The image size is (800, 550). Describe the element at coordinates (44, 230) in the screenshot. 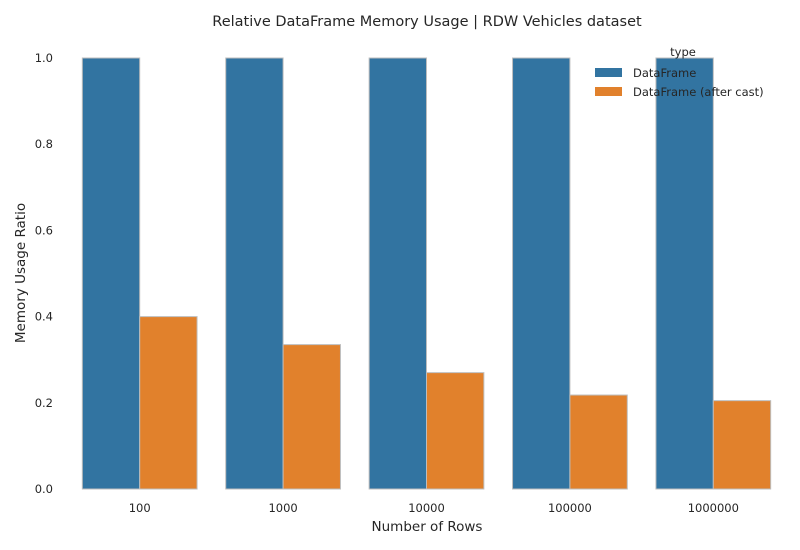

I see `y-tick-label: 0.6` at that location.